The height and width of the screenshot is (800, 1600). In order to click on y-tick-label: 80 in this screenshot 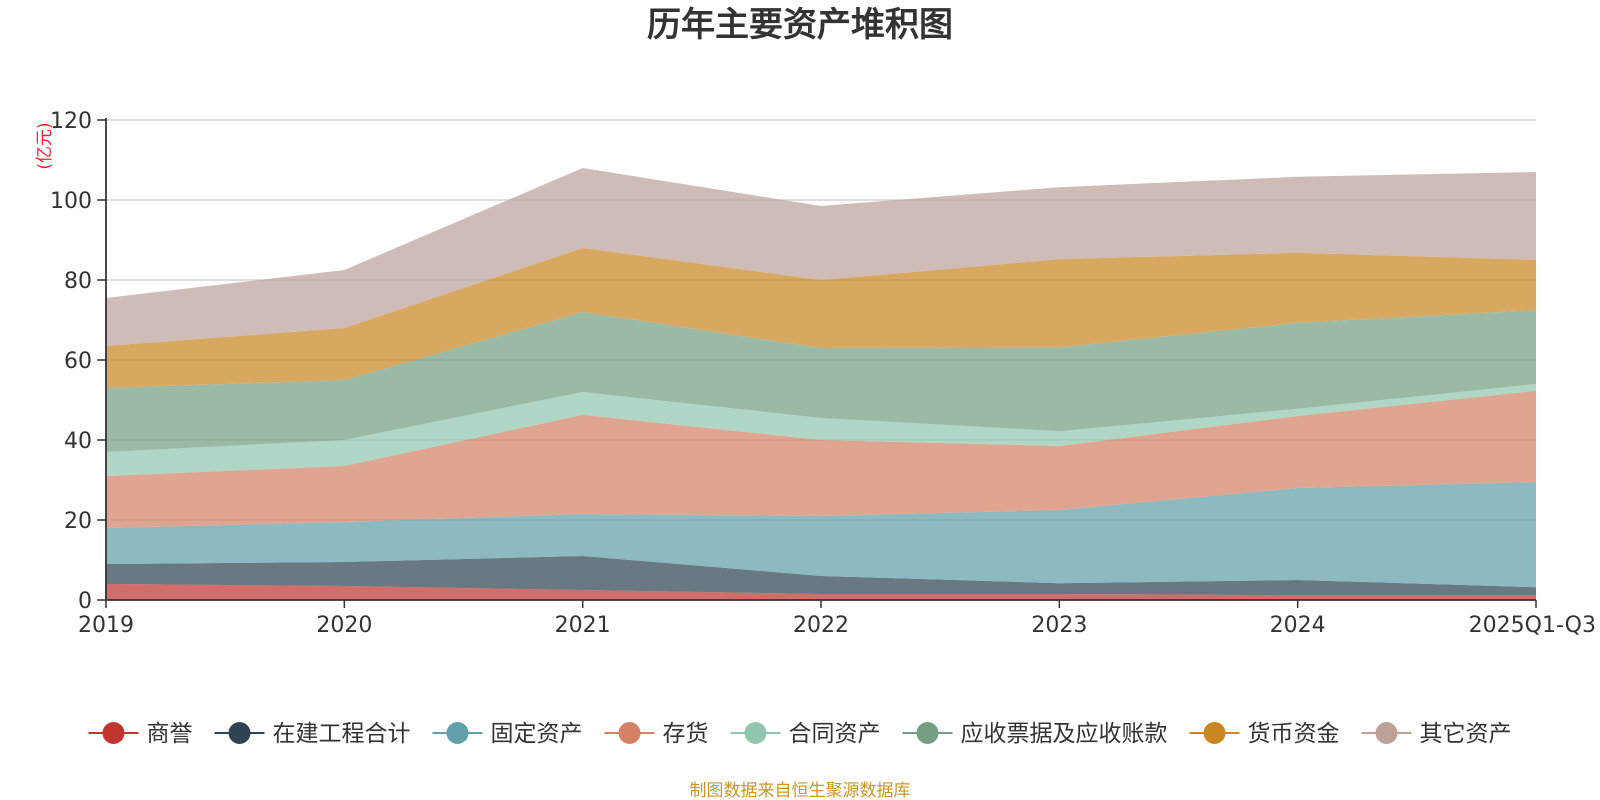, I will do `click(78, 281)`.